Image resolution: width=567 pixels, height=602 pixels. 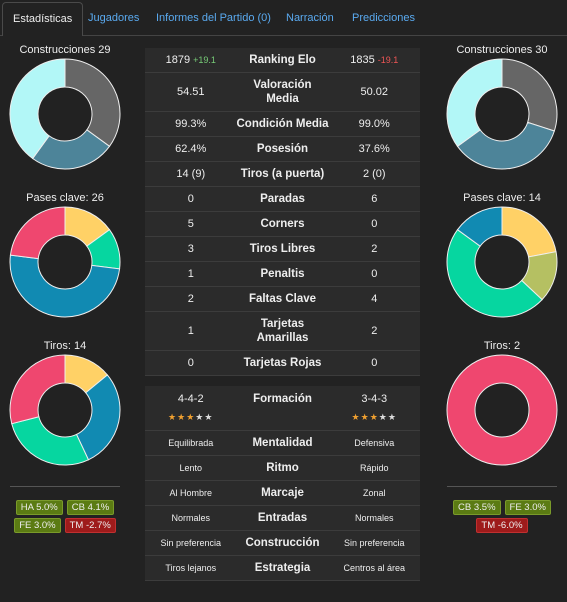 I want to click on away-value: 2 (0), so click(x=375, y=174).